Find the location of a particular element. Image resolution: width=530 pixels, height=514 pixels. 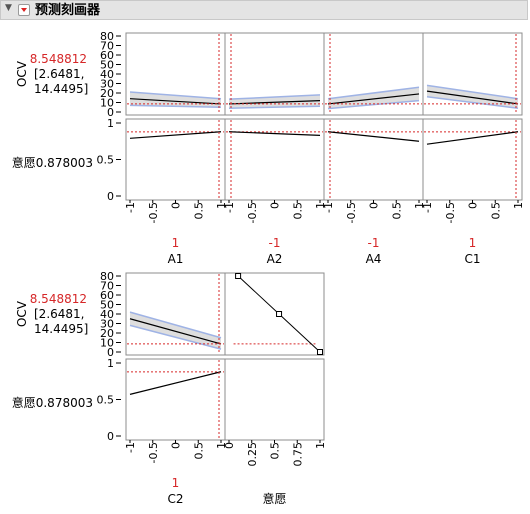

factor-c1-x-tick-label: 0.5 is located at coordinates (495, 211).